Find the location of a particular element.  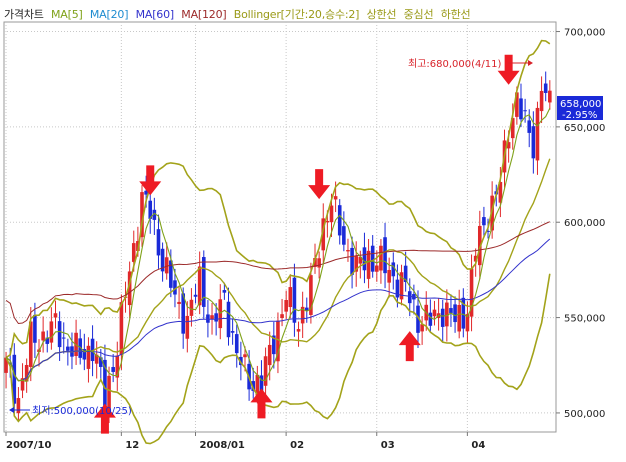

x-tick-label: 2008/01 is located at coordinates (221, 445).